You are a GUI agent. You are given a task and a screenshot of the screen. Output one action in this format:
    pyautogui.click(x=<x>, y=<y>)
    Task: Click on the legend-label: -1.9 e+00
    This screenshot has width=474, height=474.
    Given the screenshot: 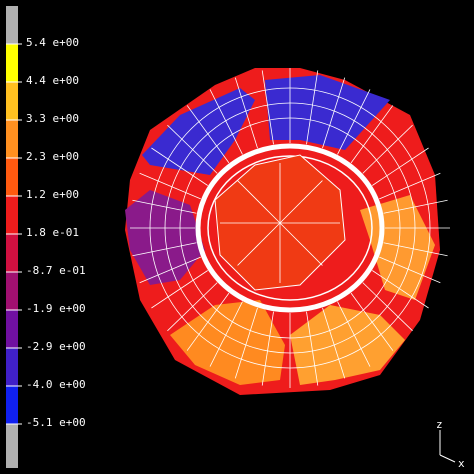 What is the action you would take?
    pyautogui.click(x=56, y=308)
    